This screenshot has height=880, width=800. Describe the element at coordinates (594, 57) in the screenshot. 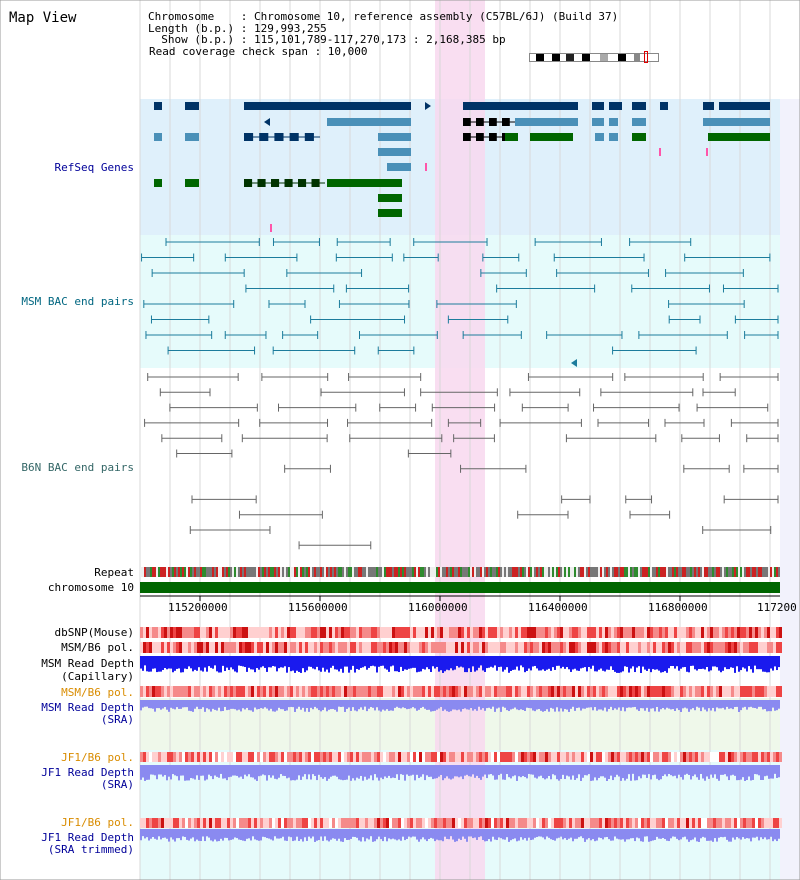

I see `chromosome-ideogram` at that location.